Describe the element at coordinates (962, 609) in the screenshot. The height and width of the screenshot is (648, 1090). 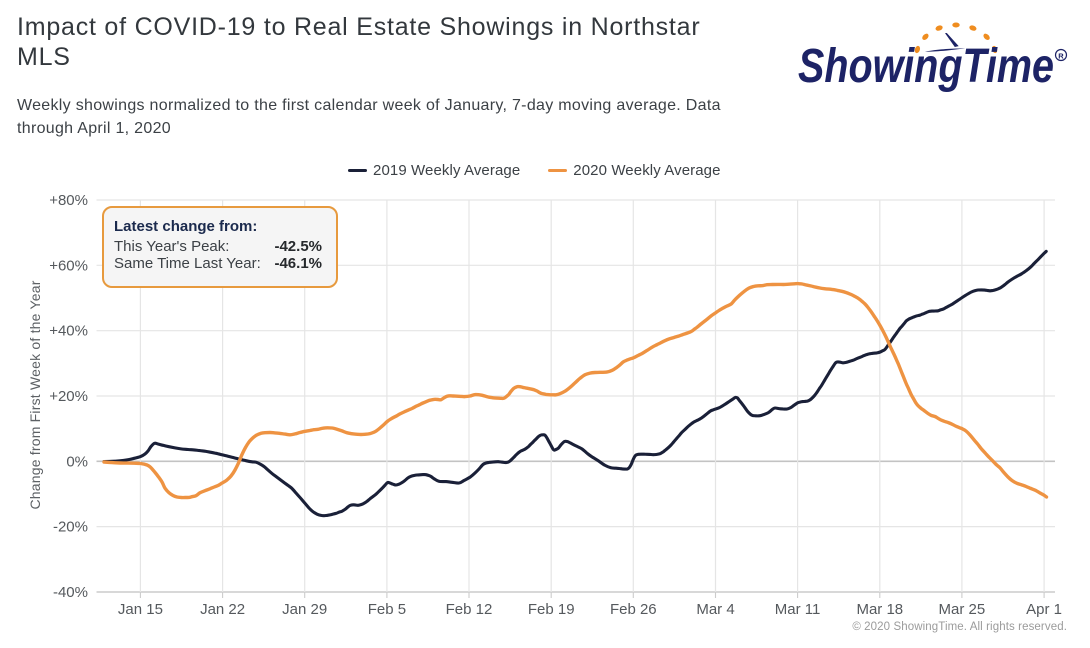
I see `svg-text: Mar 25` at that location.